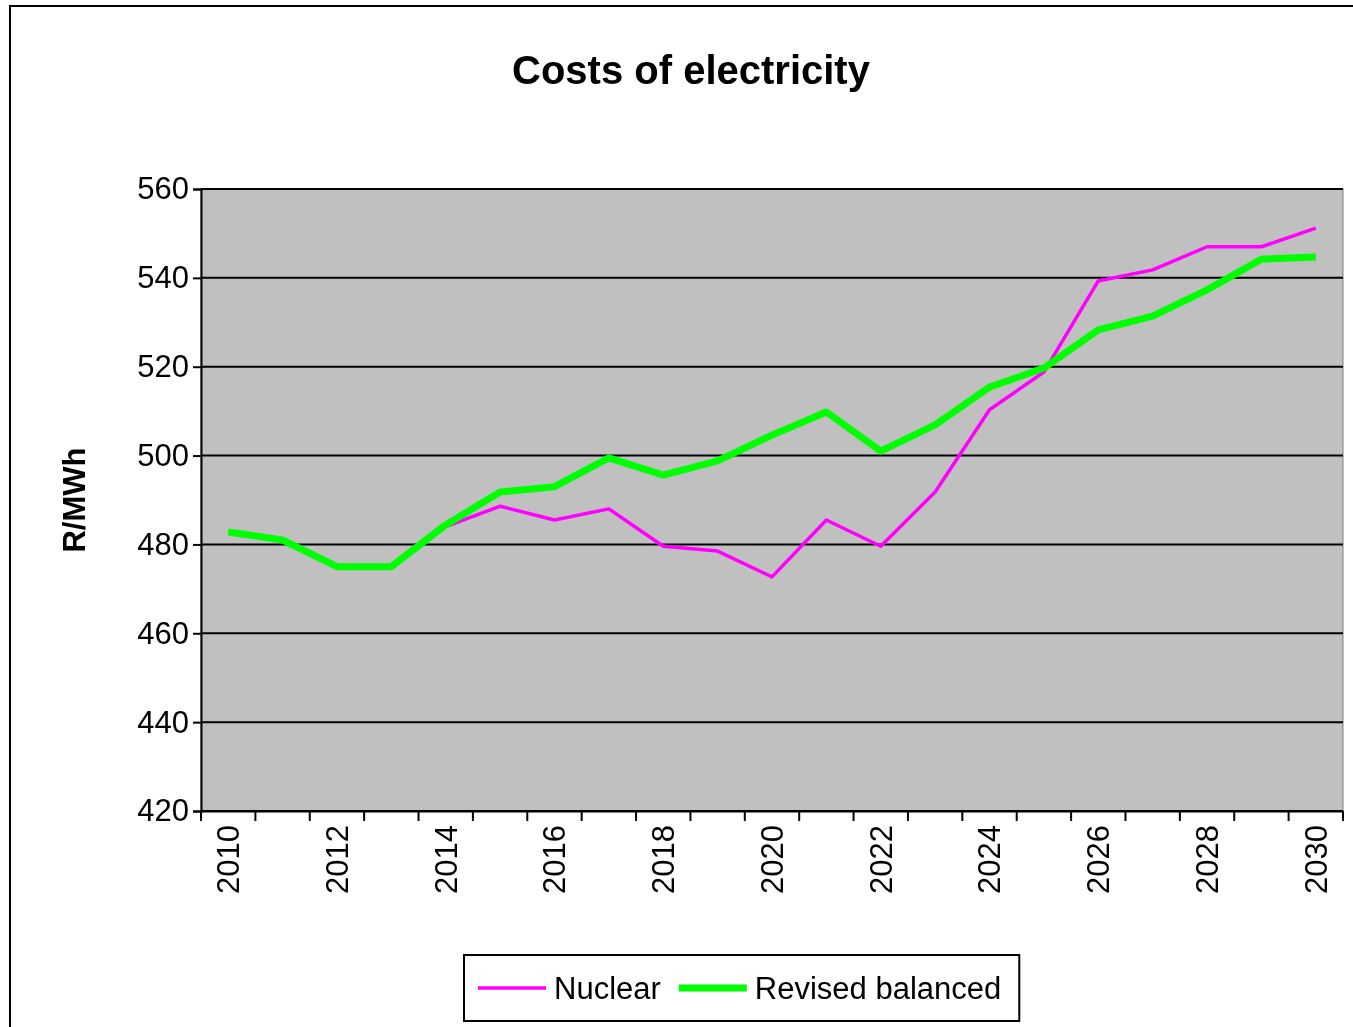  What do you see at coordinates (163, 633) in the screenshot?
I see `y-tick-label: 460` at bounding box center [163, 633].